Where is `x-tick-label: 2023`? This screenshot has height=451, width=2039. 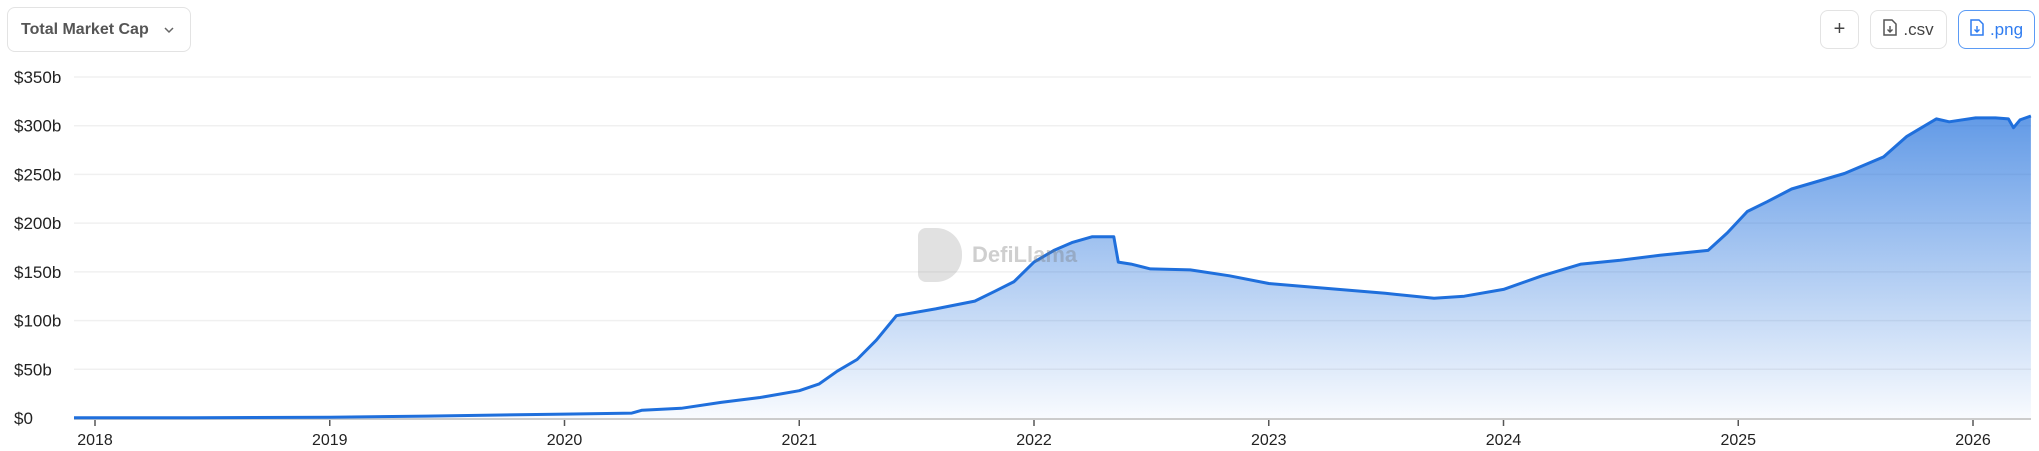 x-tick-label: 2023 is located at coordinates (1269, 440).